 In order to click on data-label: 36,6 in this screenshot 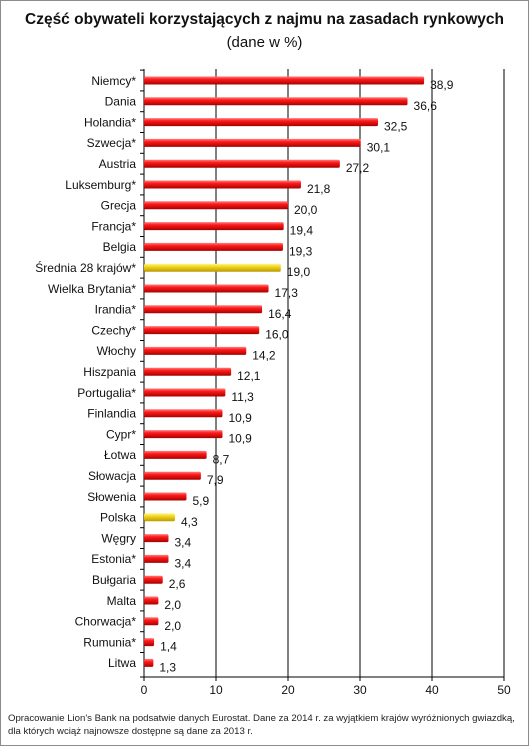, I will do `click(426, 106)`.